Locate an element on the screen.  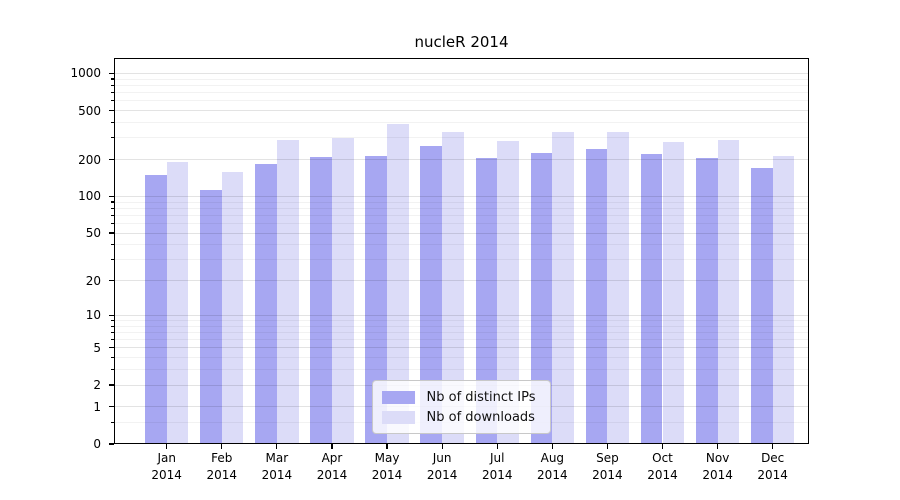
y-axis-label: 20 is located at coordinates (93, 280).